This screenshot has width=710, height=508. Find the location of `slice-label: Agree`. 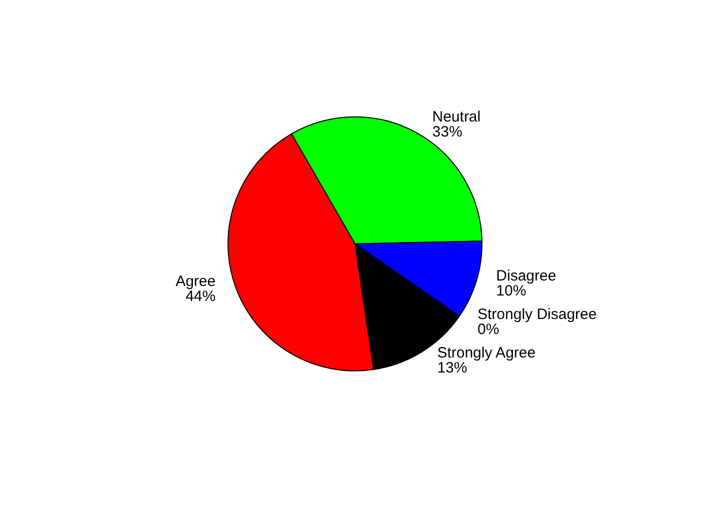

slice-label: Agree is located at coordinates (196, 281).